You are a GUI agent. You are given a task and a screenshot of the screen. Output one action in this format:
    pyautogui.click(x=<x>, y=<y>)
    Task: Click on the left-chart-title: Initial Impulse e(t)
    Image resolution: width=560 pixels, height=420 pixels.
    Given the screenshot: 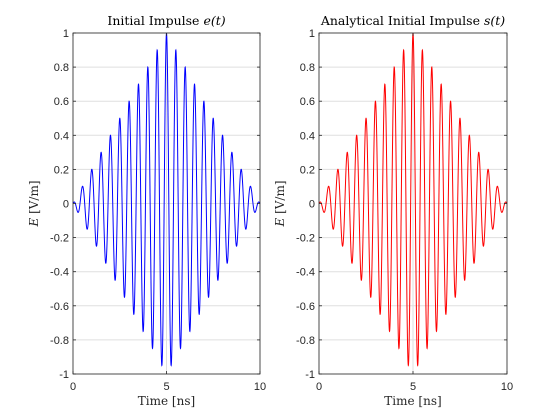 What is the action you would take?
    pyautogui.click(x=166, y=20)
    